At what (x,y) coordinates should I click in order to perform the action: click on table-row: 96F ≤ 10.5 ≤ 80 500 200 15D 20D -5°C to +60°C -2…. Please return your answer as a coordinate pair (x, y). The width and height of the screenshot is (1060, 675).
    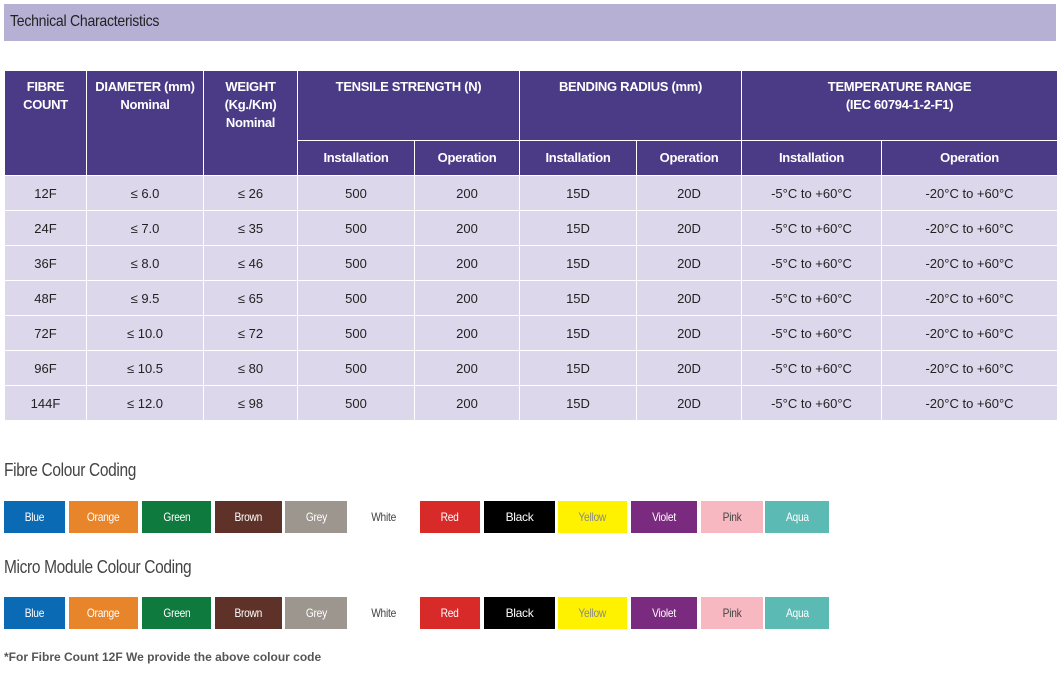
    Looking at the image, I should click on (531, 368).